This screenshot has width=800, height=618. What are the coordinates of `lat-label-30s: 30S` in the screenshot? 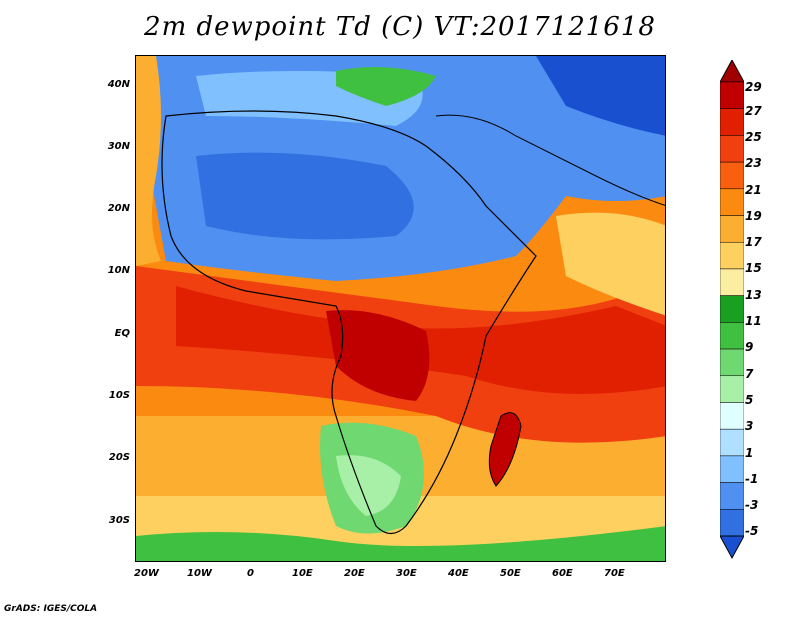 It's located at (119, 520).